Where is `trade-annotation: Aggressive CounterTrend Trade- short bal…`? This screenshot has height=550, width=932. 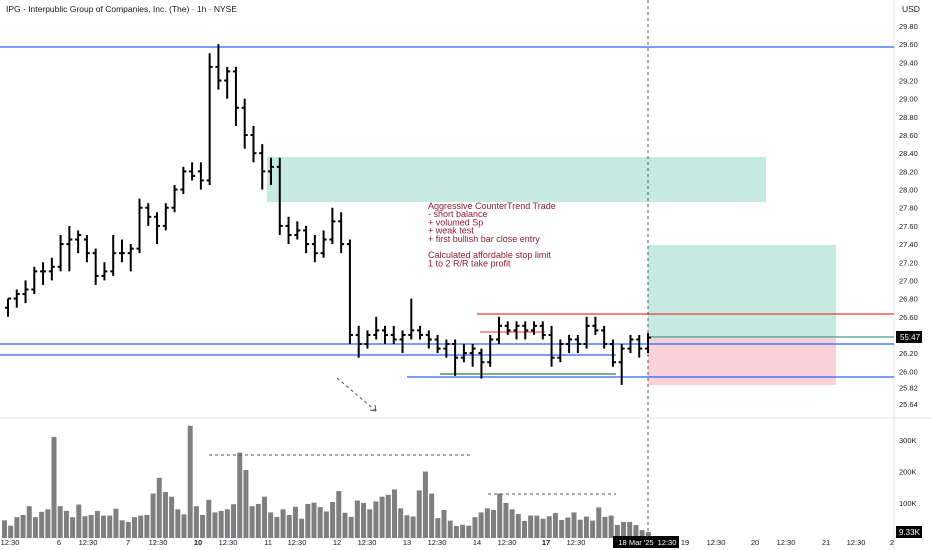
trade-annotation: Aggressive CounterTrend Trade- short bal… is located at coordinates (492, 234).